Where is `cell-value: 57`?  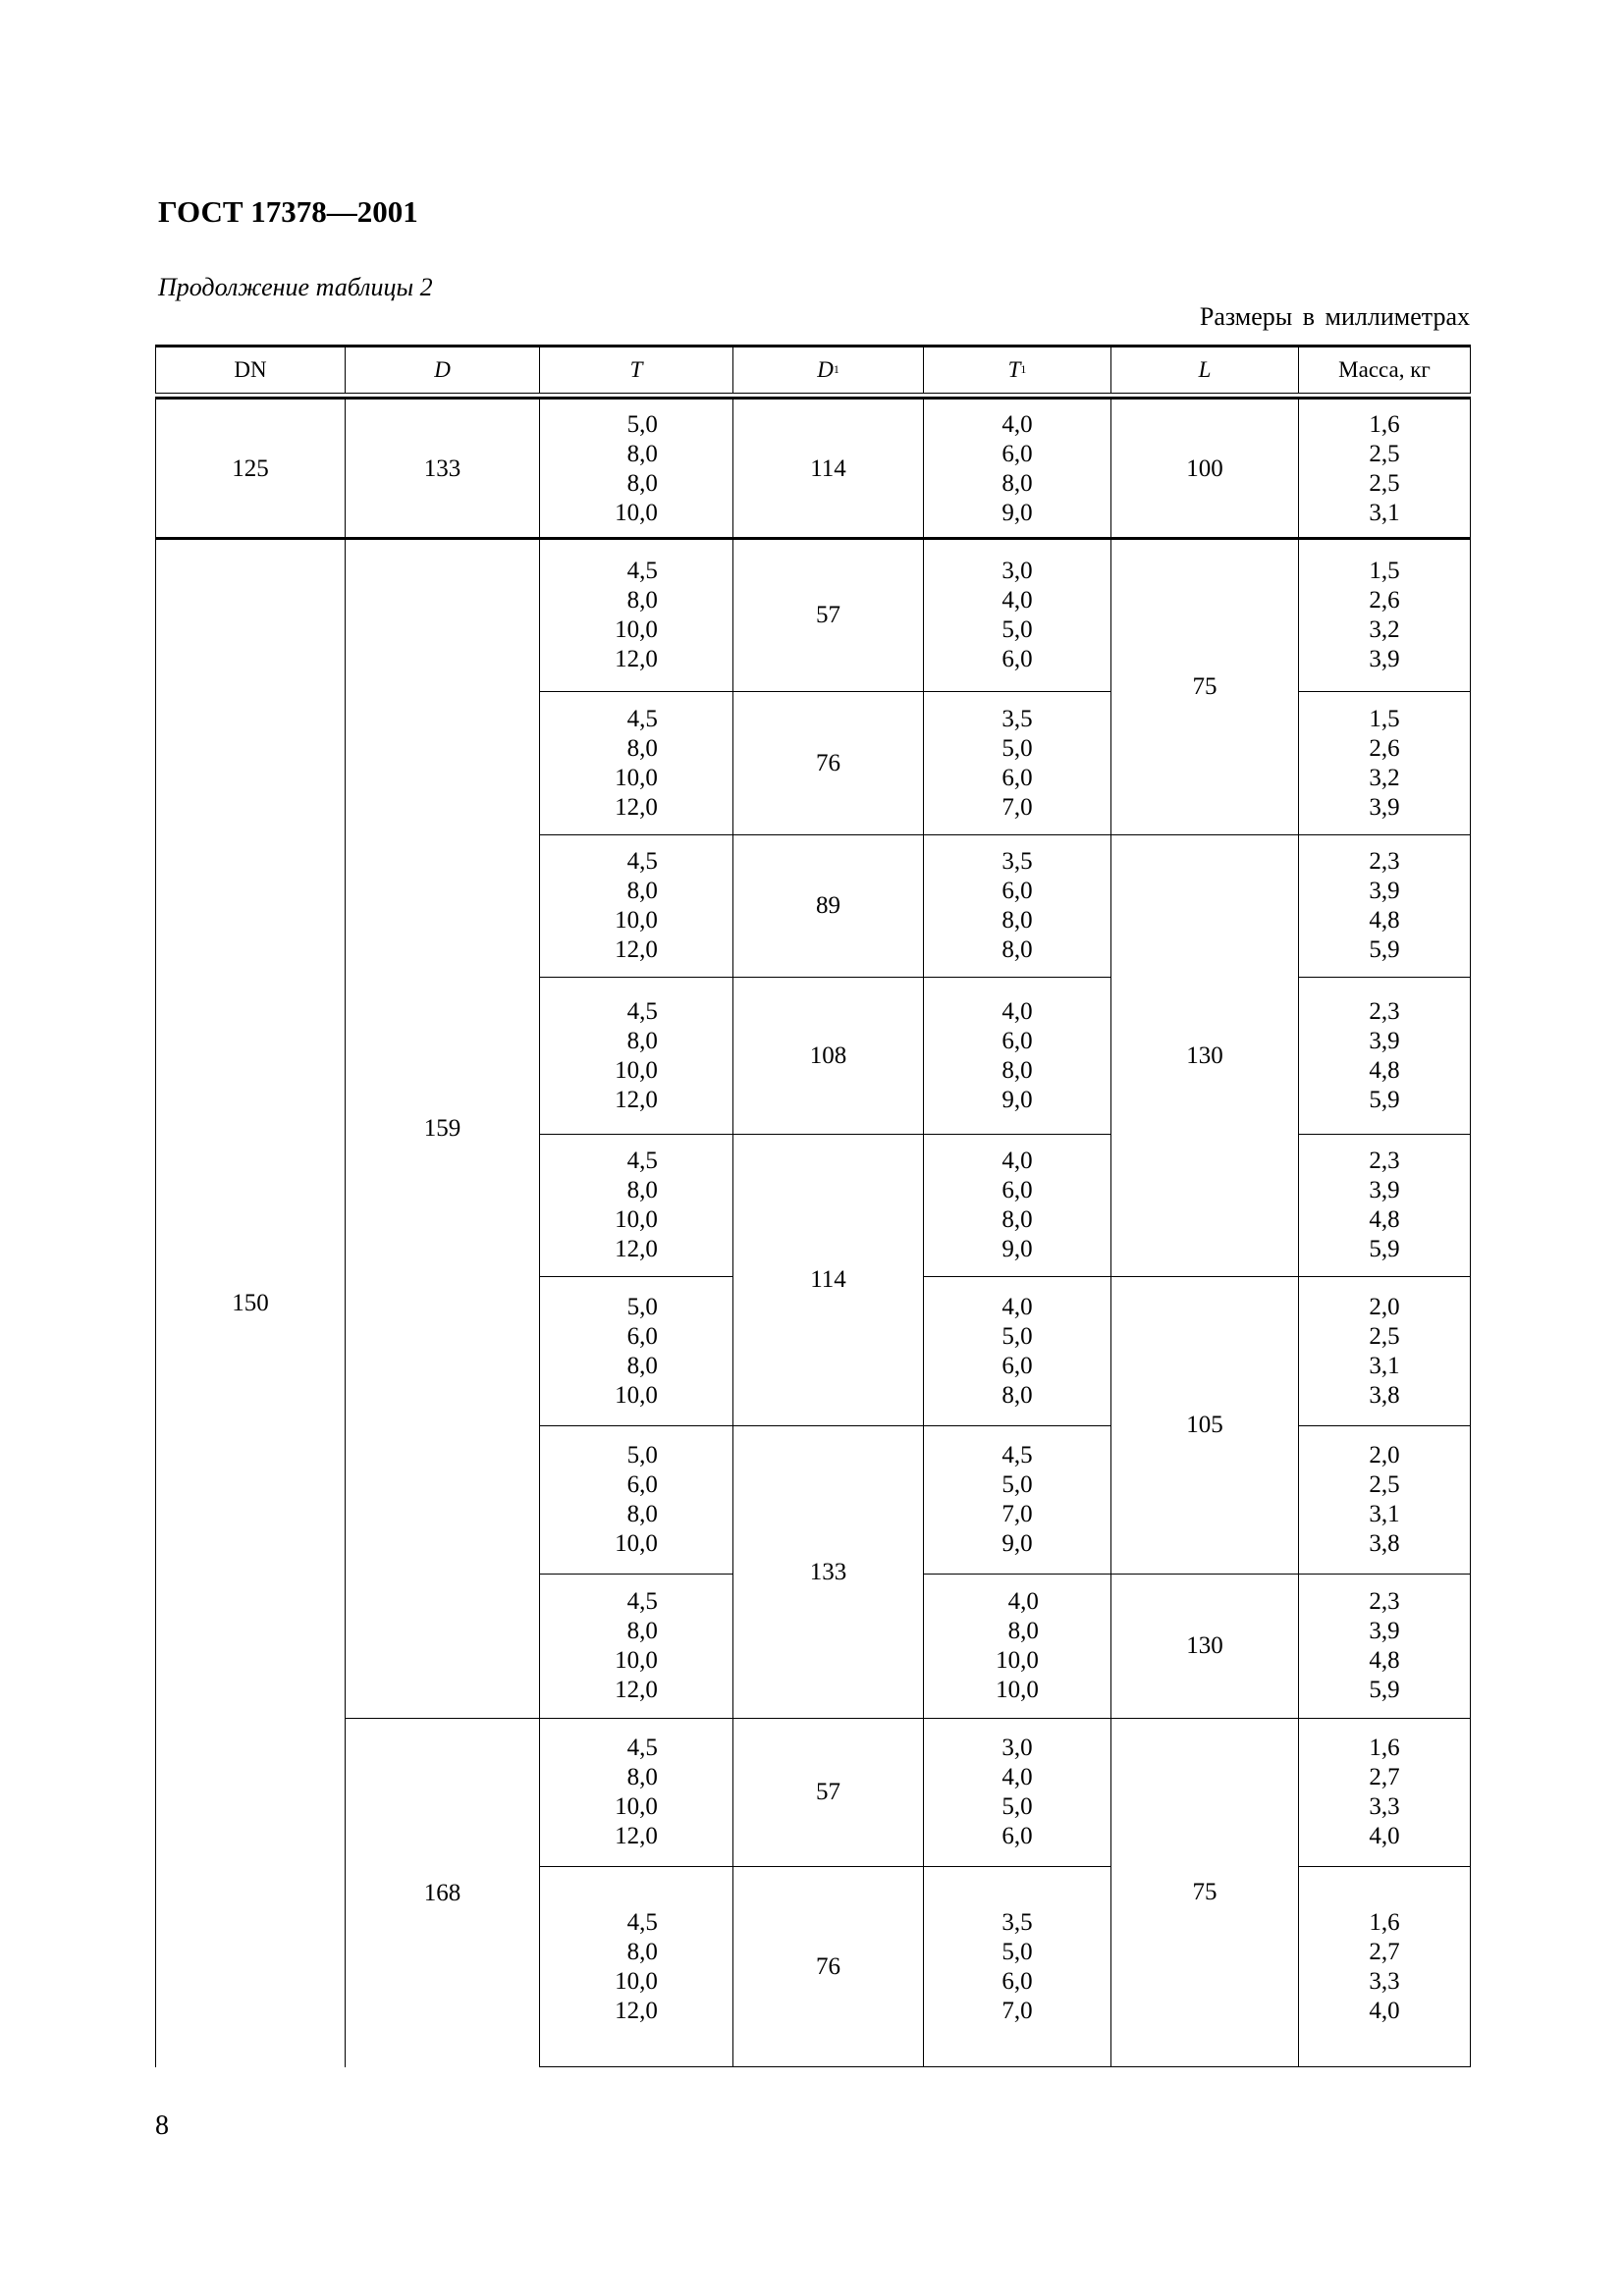 cell-value: 57 is located at coordinates (828, 1792).